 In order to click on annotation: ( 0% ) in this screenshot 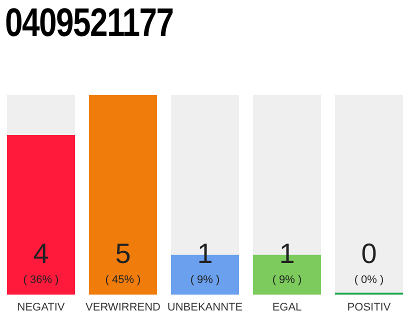, I will do `click(369, 280)`.